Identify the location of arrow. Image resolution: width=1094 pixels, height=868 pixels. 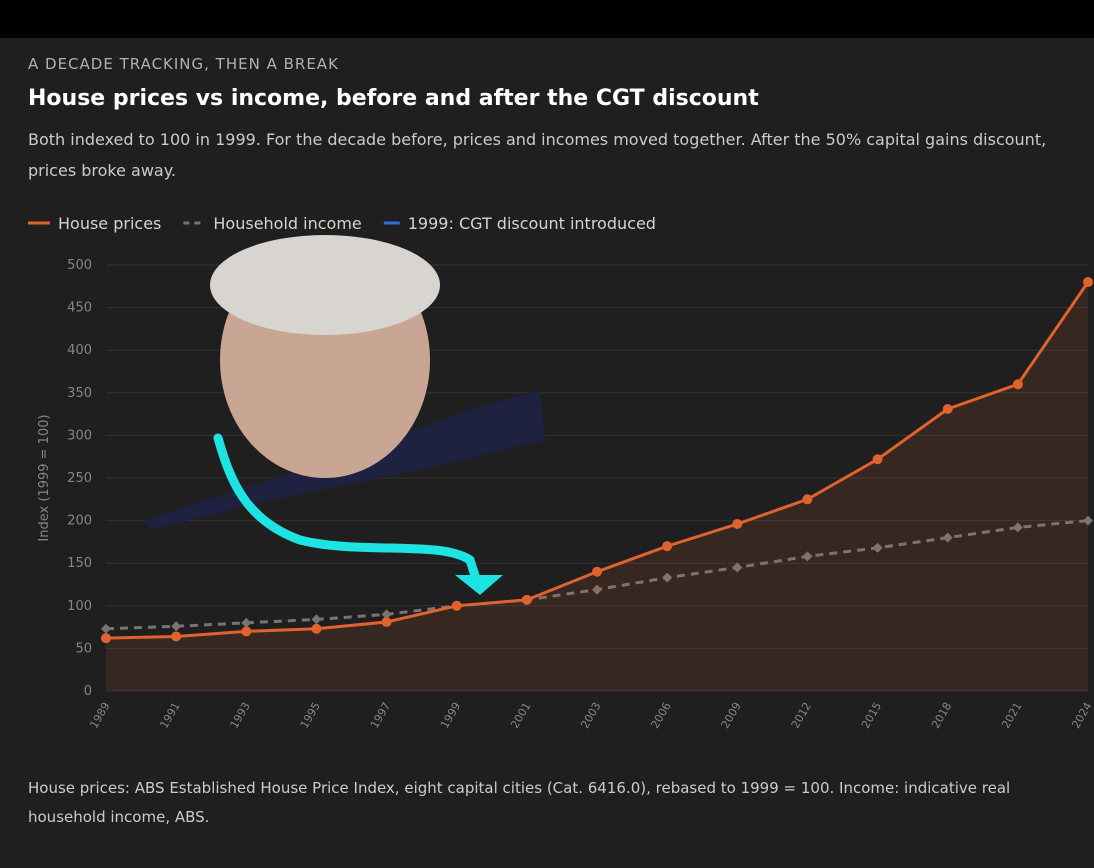
(348, 511).